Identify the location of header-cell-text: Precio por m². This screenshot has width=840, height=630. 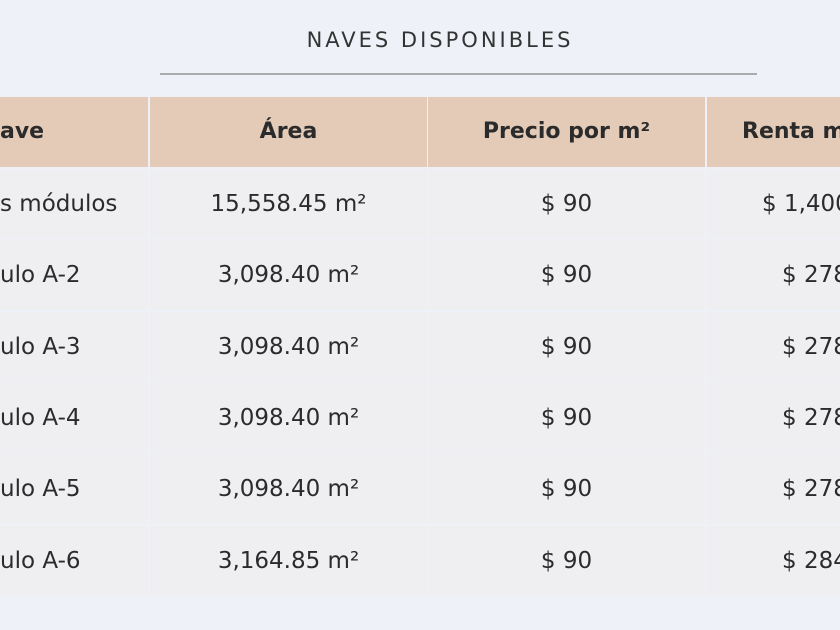
(566, 131).